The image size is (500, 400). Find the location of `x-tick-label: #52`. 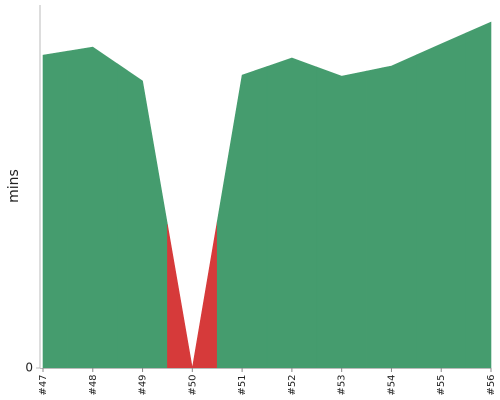

x-tick-label: #52 is located at coordinates (292, 384).